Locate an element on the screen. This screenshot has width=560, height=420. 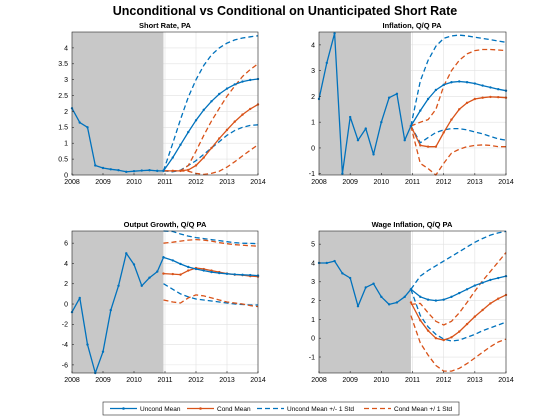
cond-upper-line is located at coordinates (458, 289).